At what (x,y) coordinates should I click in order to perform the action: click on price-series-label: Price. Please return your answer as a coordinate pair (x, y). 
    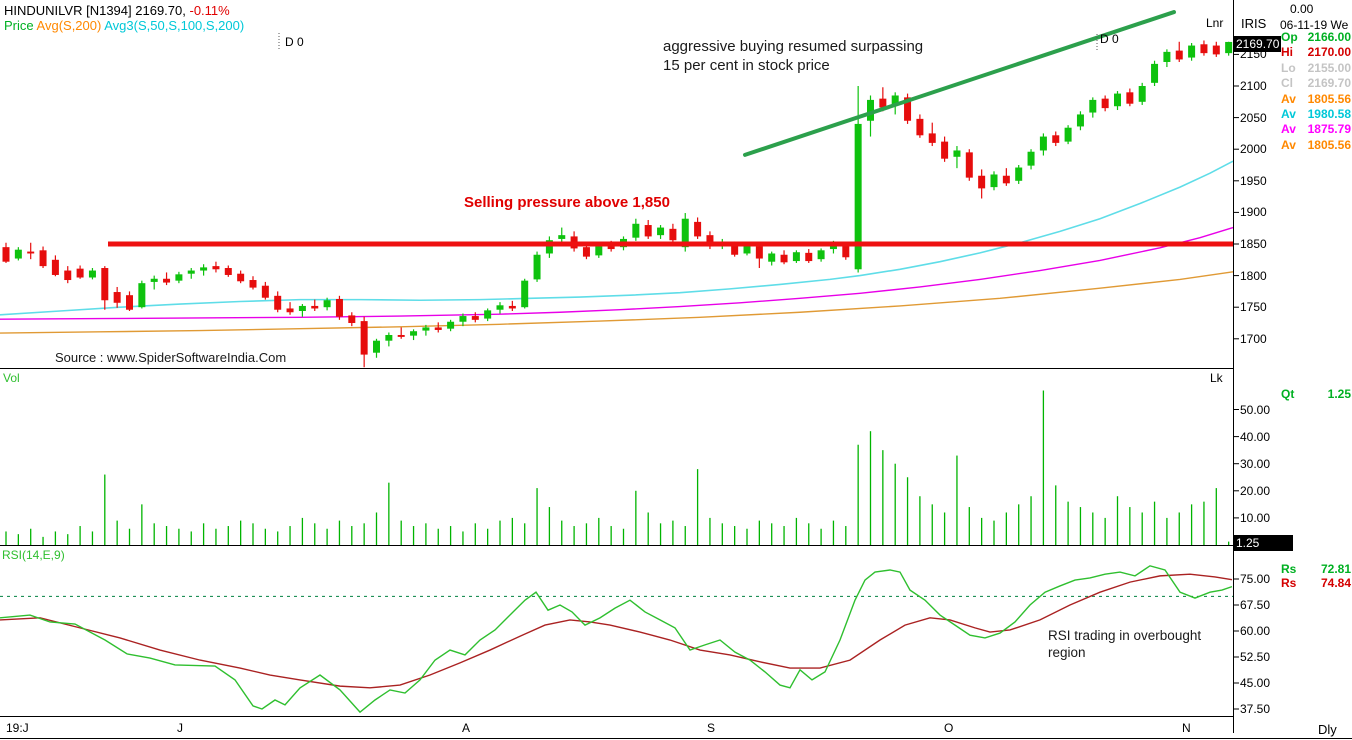
    Looking at the image, I should click on (19, 25).